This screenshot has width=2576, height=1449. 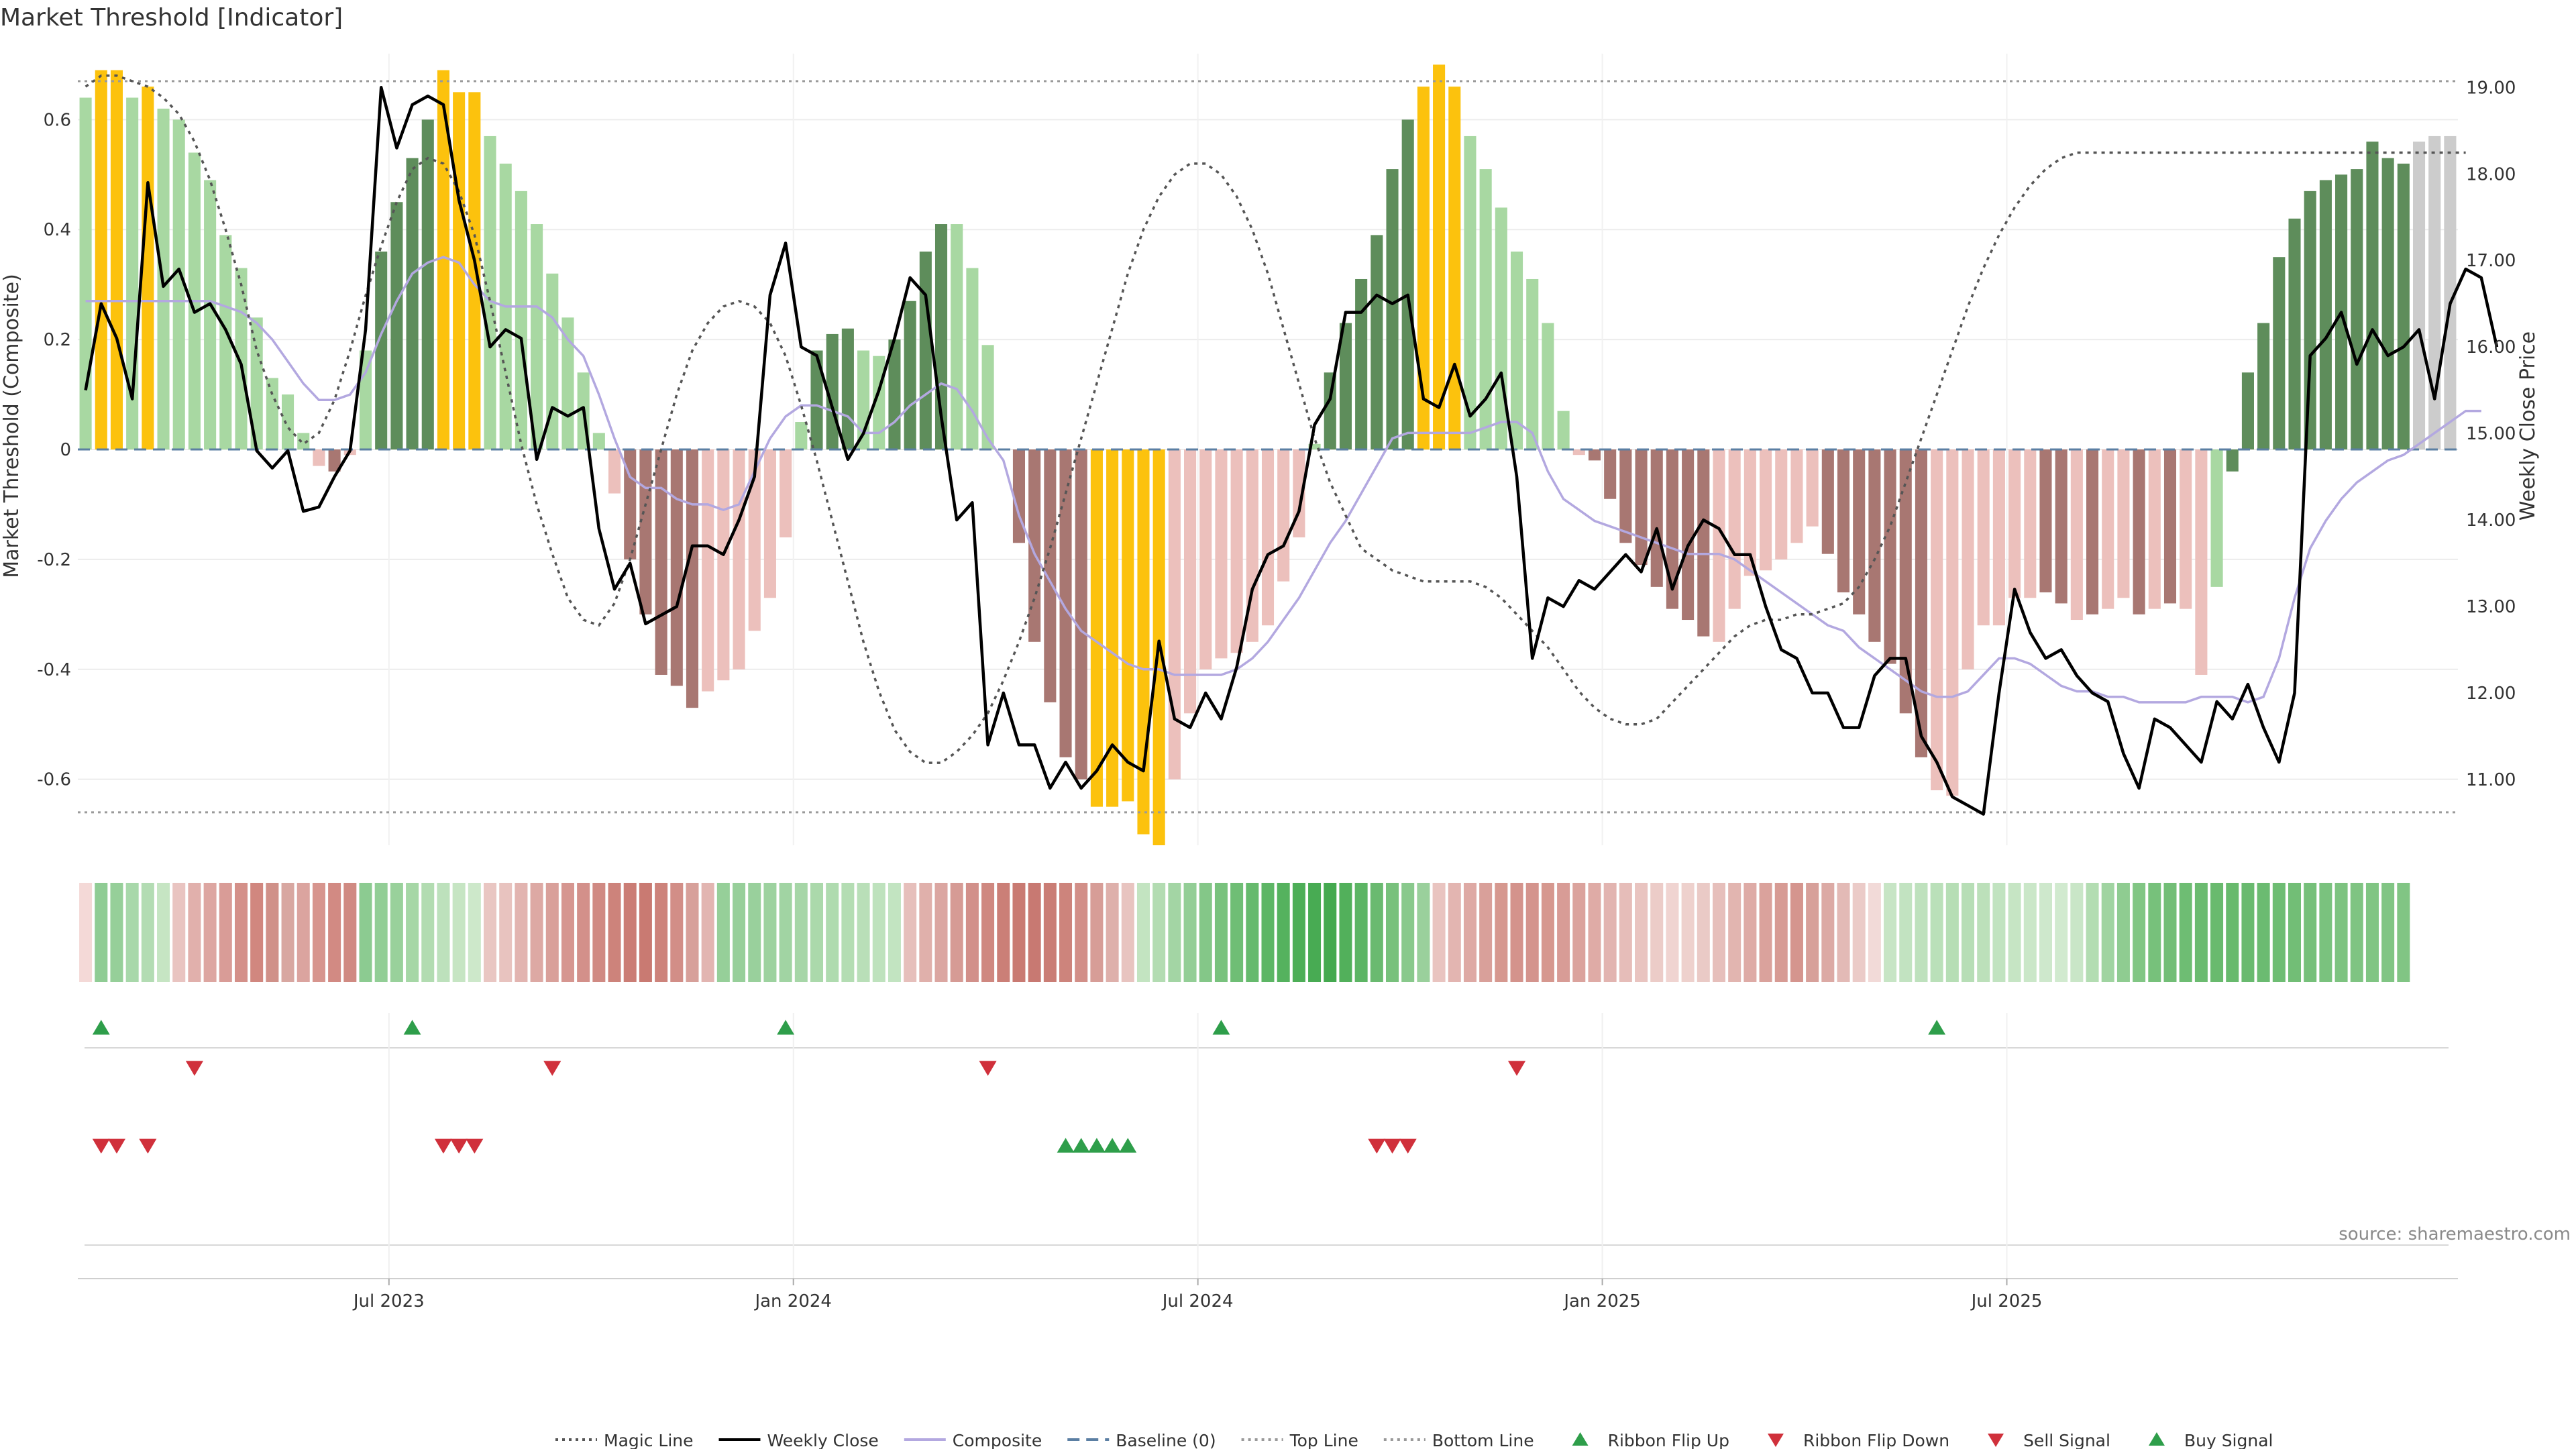 What do you see at coordinates (1166, 1440) in the screenshot?
I see `legend-label: Baseline (0)` at bounding box center [1166, 1440].